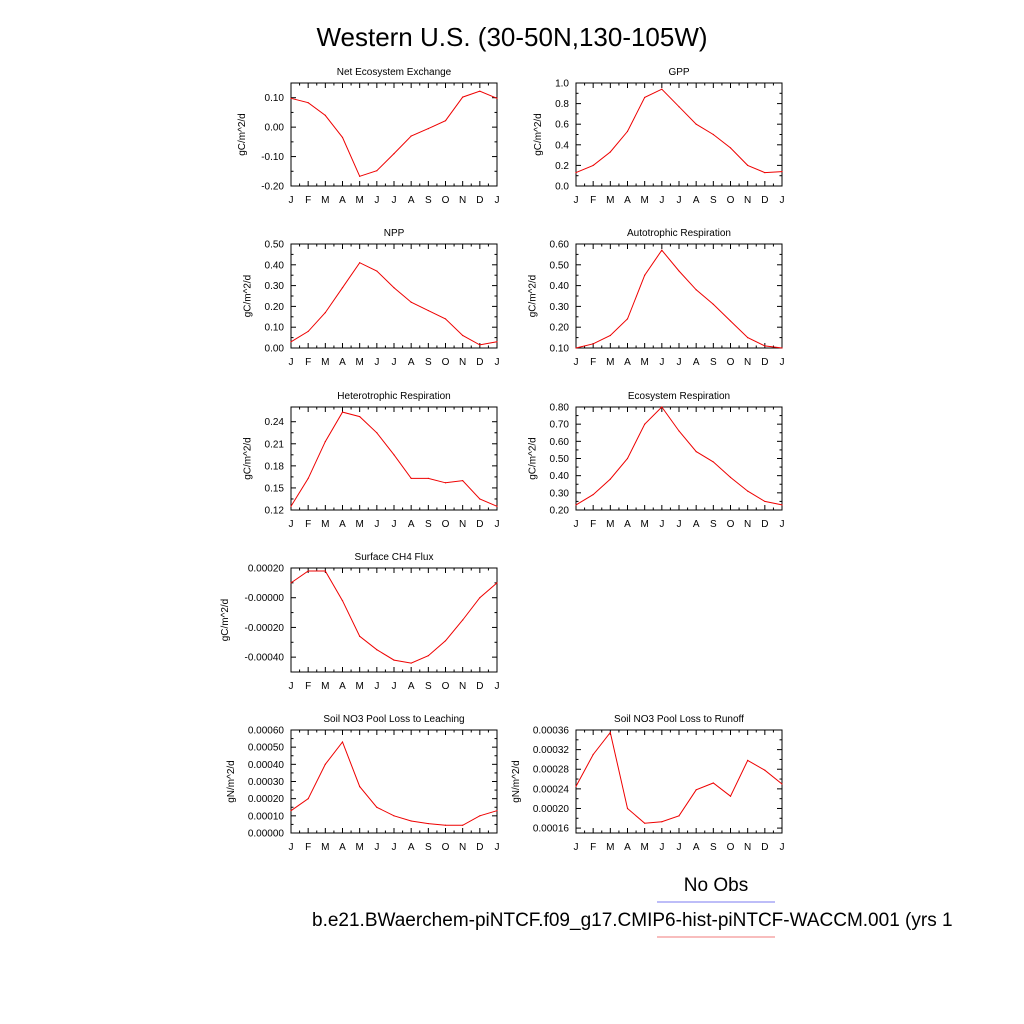  I want to click on y-tick-label: 0.0, so click(562, 187).